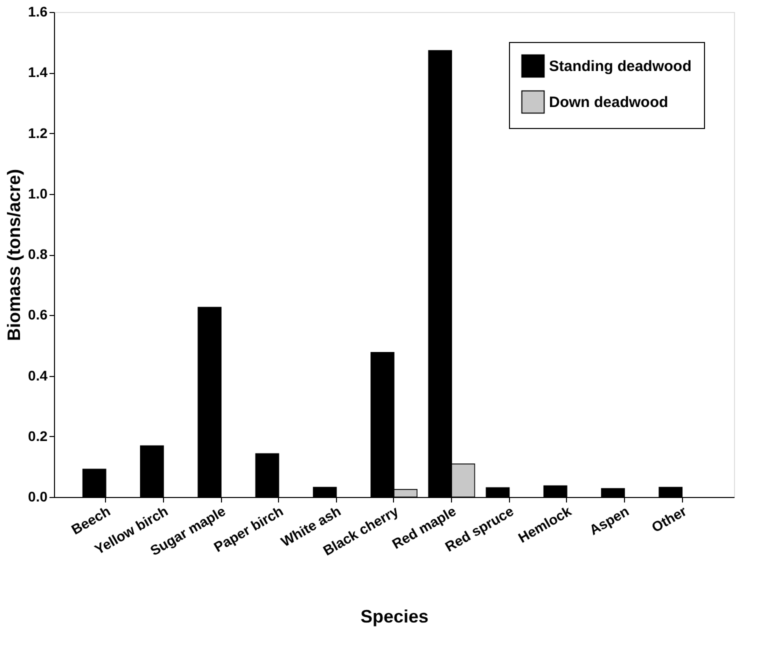 The height and width of the screenshot is (659, 781). Describe the element at coordinates (38, 132) in the screenshot. I see `y-tick-label: 1.2` at that location.